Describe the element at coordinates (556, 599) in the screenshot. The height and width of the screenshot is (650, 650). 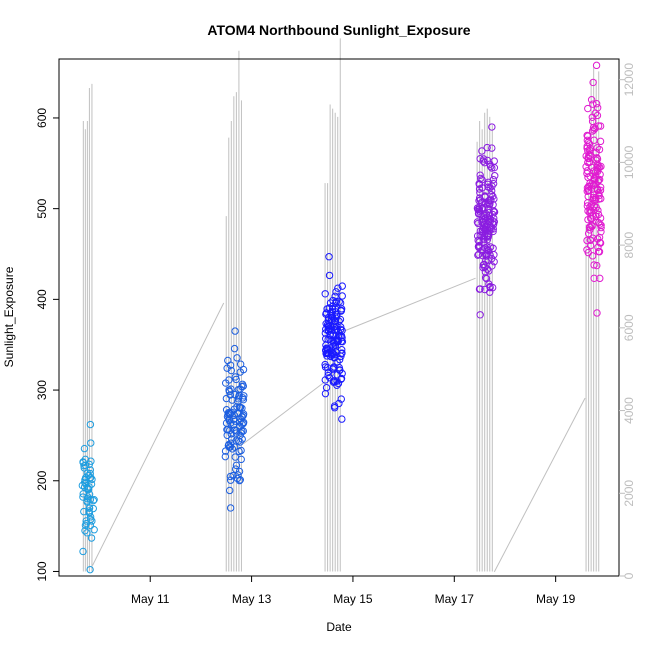
I see `x-tick-label-4: May 19` at that location.